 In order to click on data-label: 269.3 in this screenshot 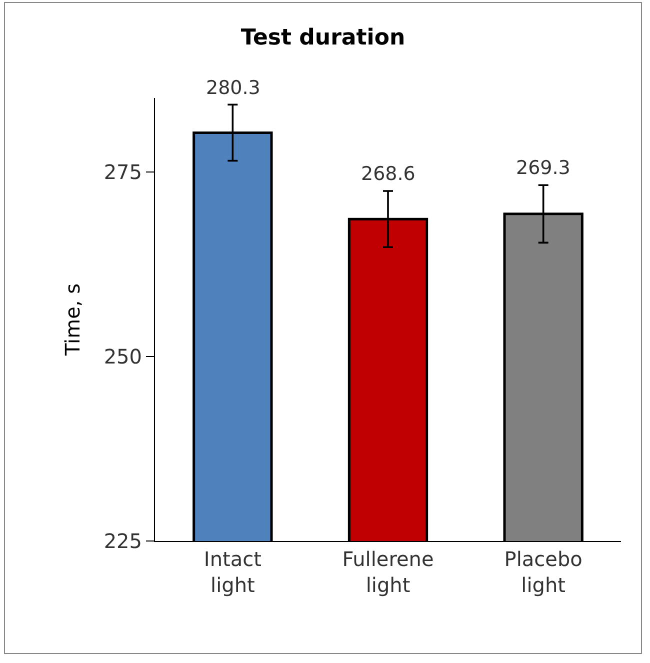, I will do `click(543, 168)`.